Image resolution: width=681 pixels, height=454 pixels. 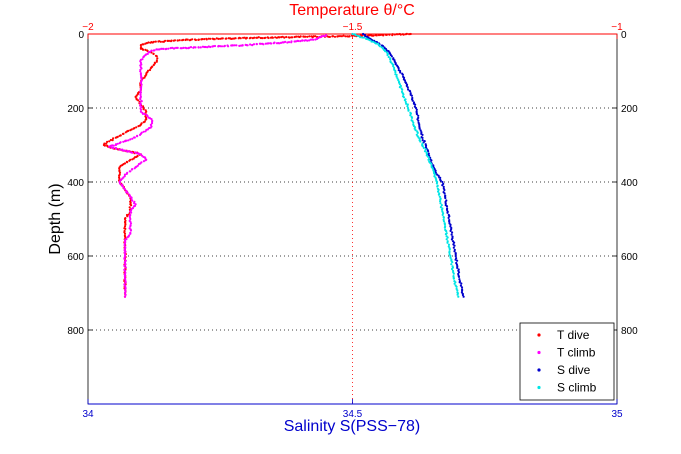 I want to click on y-tick-label-right: 800, so click(x=629, y=331).